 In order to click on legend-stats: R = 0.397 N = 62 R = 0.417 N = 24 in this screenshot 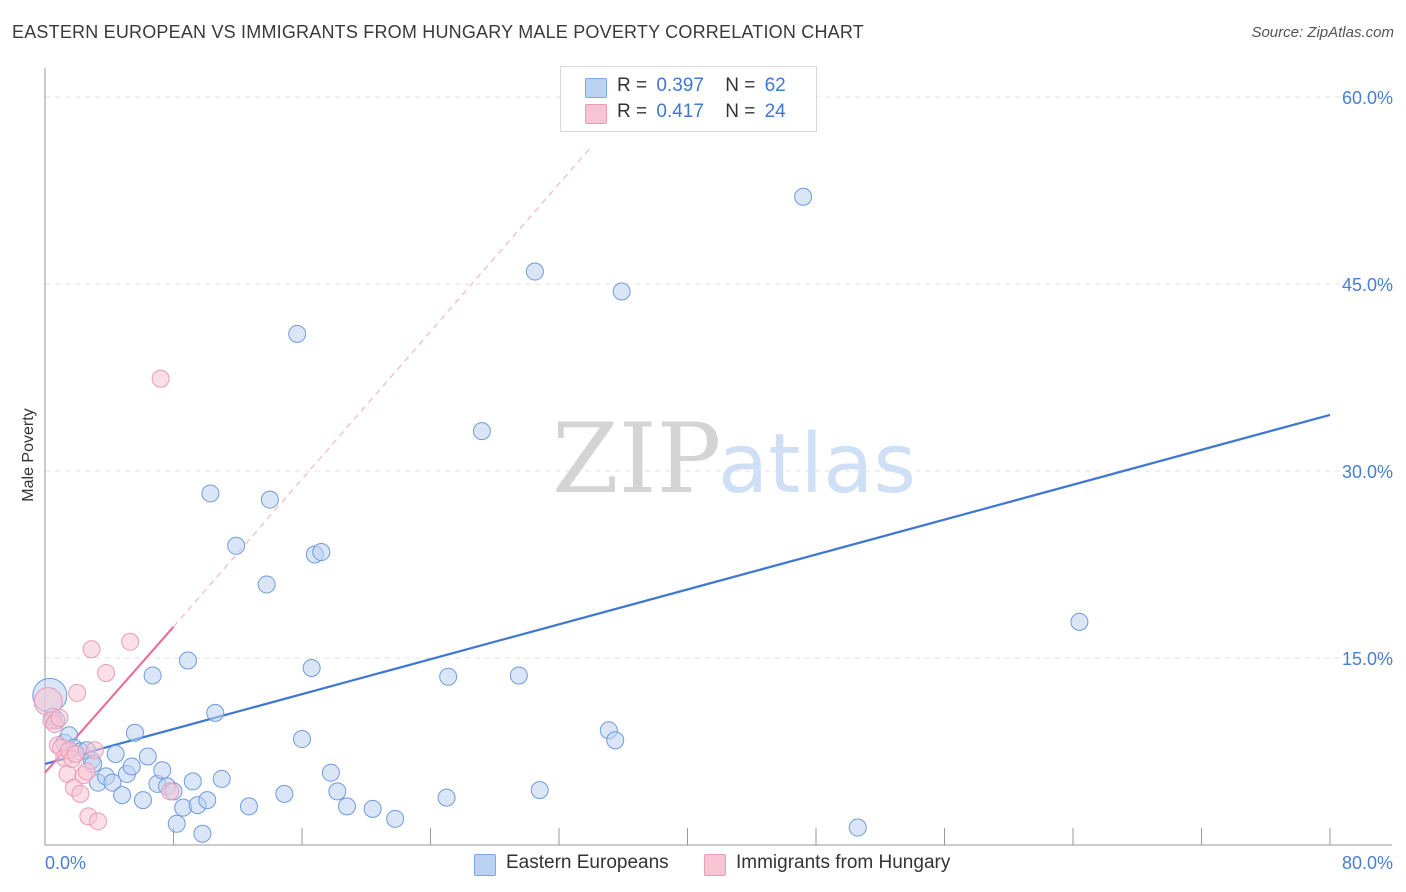, I will do `click(688, 99)`.